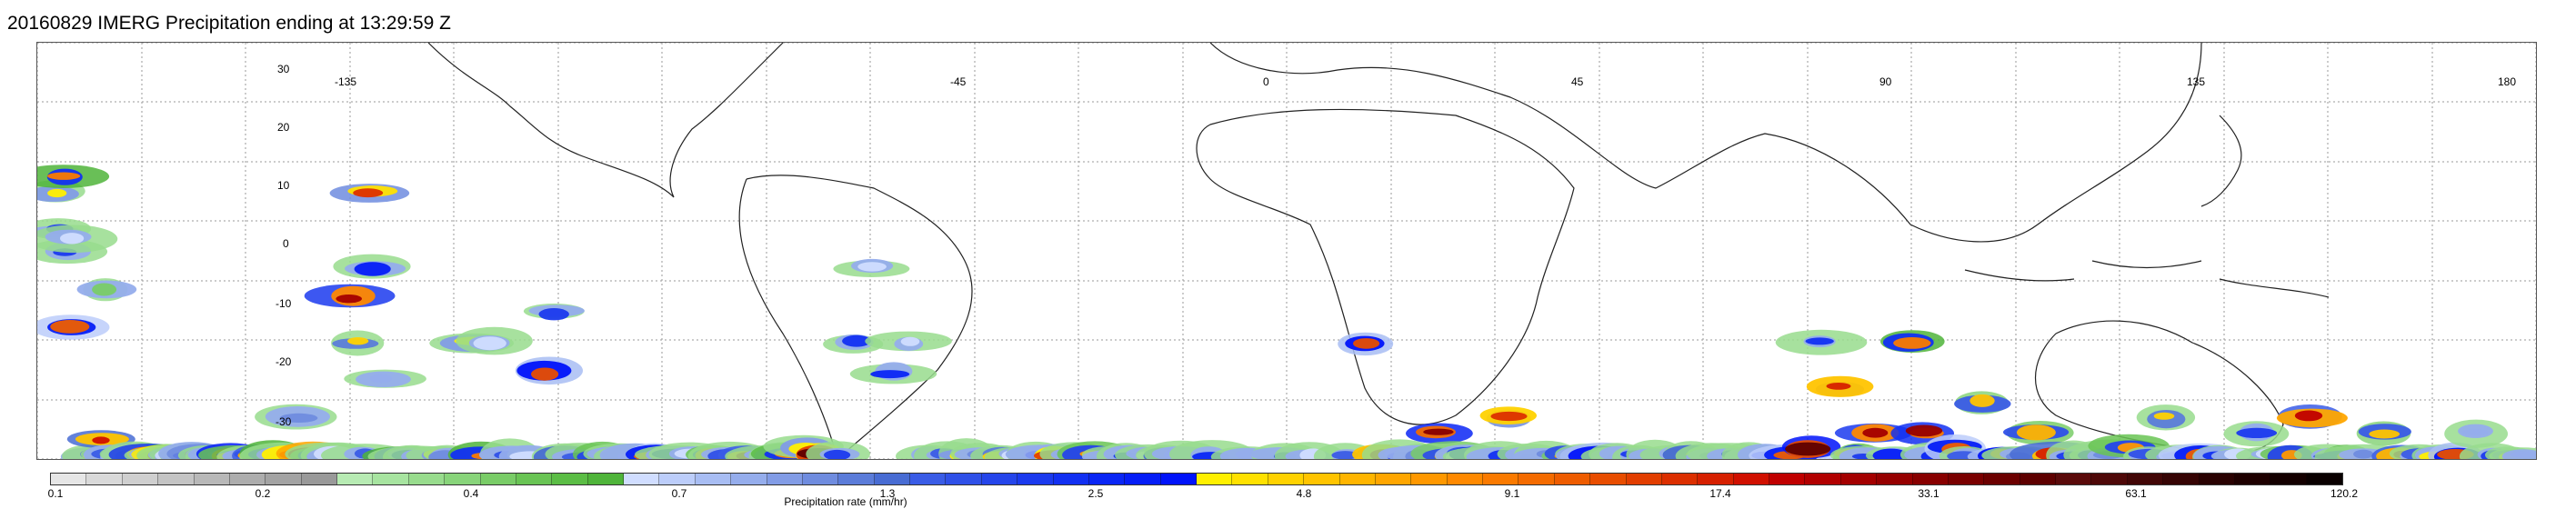 This screenshot has width=2576, height=519. What do you see at coordinates (958, 81) in the screenshot?
I see `lon-label: -45` at bounding box center [958, 81].